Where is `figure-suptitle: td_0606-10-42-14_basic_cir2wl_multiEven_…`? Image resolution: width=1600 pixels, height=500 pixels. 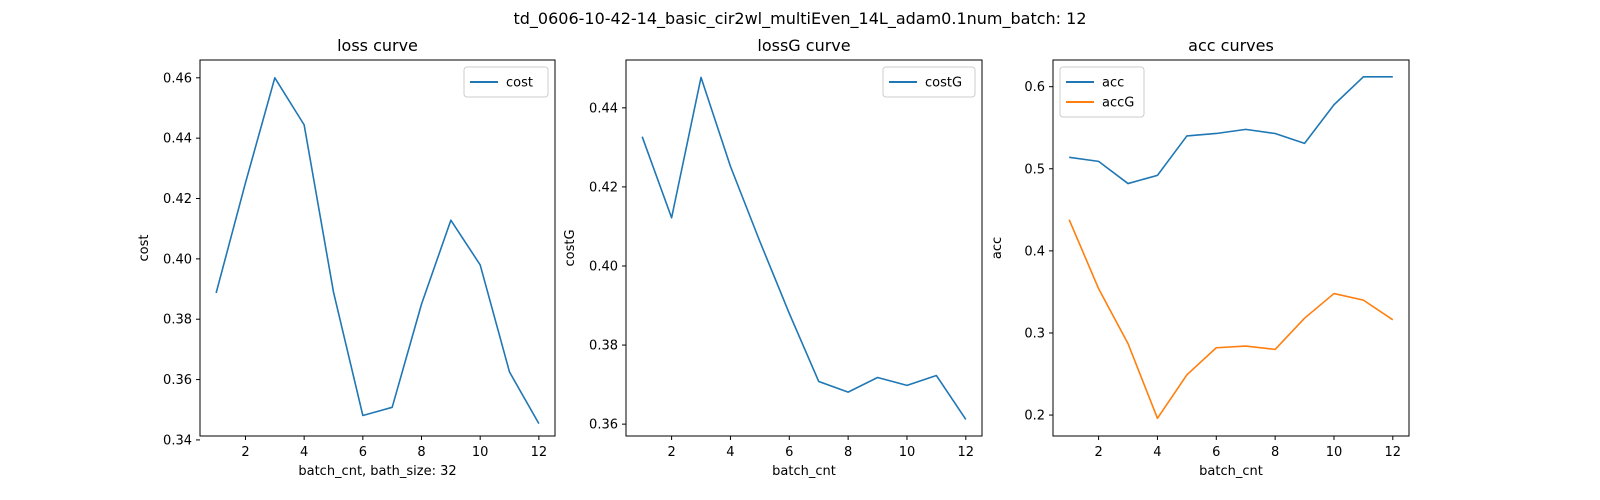 figure-suptitle: td_0606-10-42-14_basic_cir2wl_multiEven_… is located at coordinates (799, 19).